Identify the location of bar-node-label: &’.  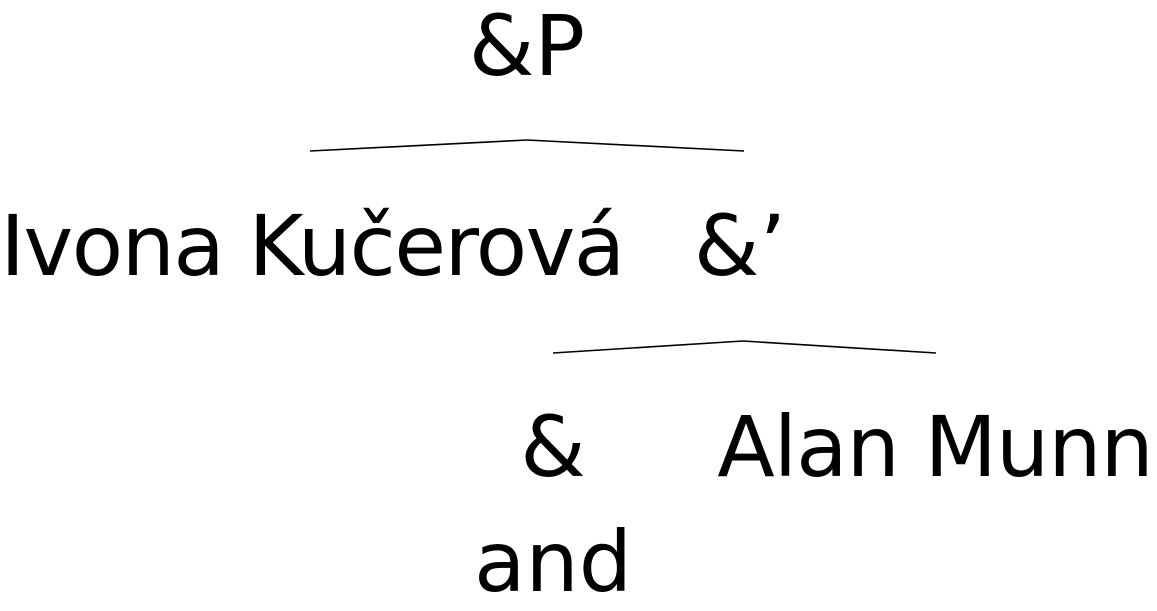
(740, 246).